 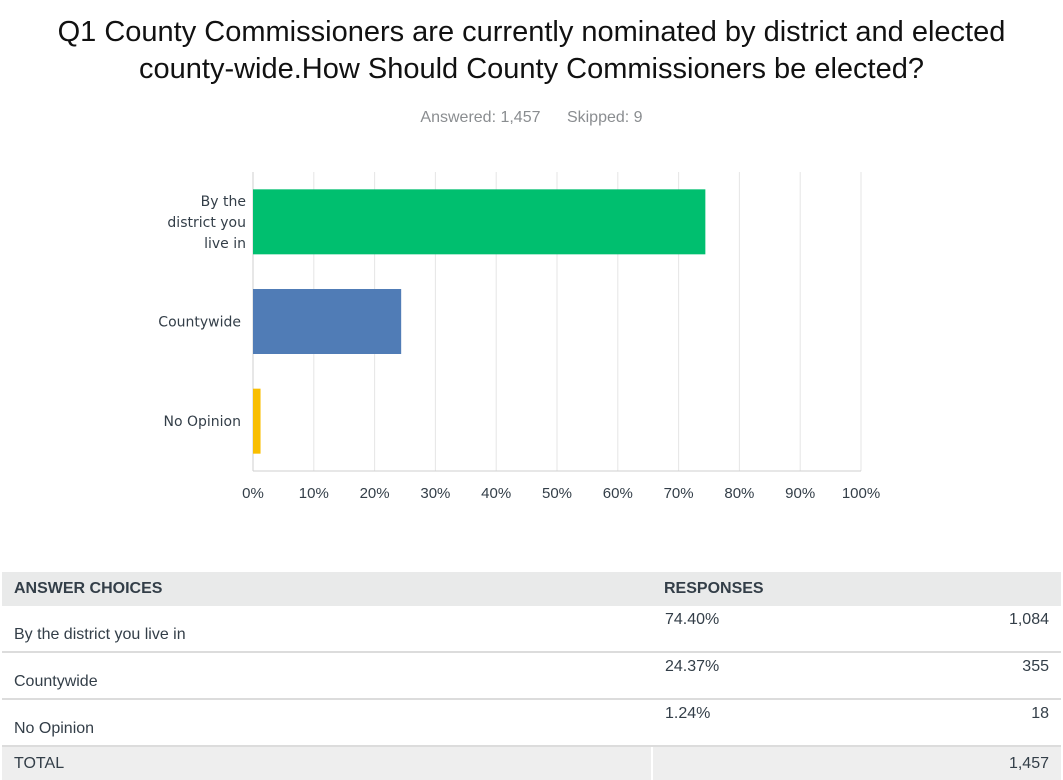 I want to click on table-row: No Opinion 1.24% 18, so click(x=531, y=723).